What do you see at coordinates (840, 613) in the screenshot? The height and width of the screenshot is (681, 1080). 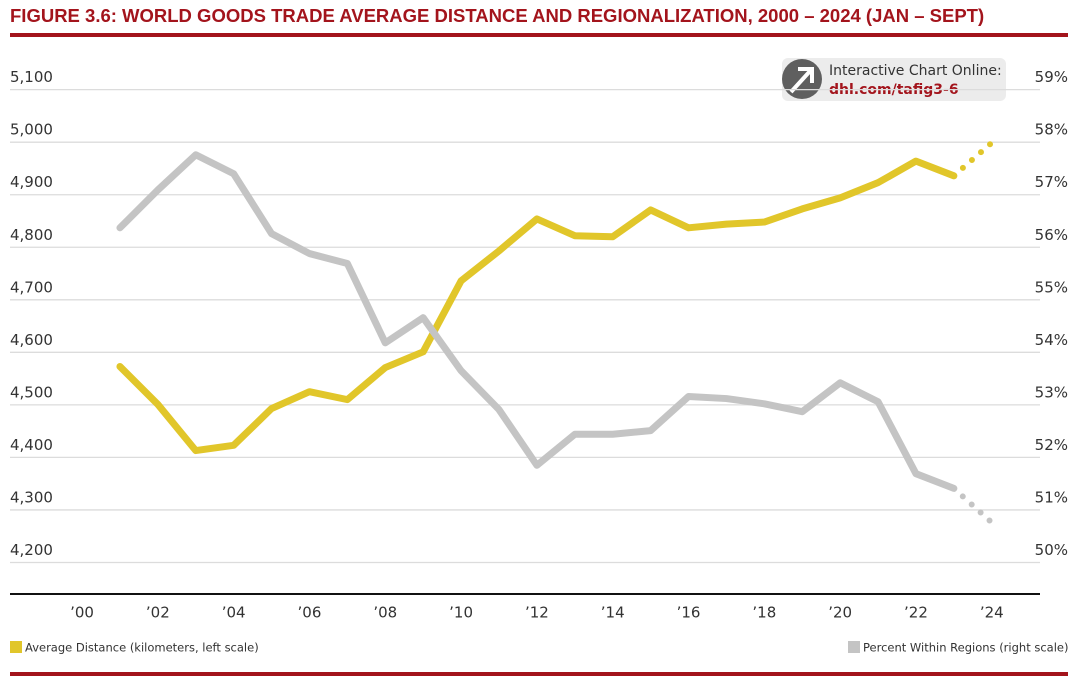 I see `x-tick-label: ’20` at bounding box center [840, 613].